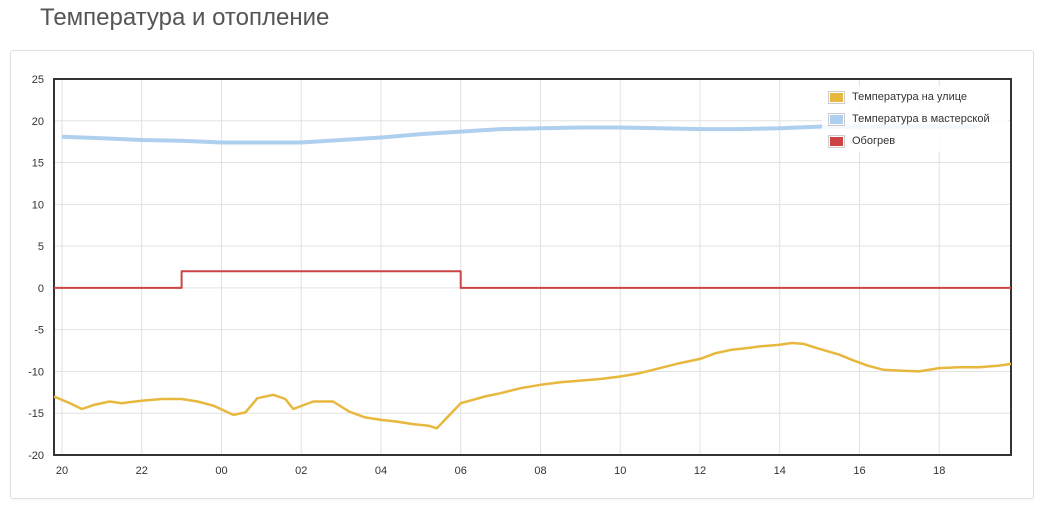  Describe the element at coordinates (36, 414) in the screenshot. I see `y-tick-label: -15` at that location.